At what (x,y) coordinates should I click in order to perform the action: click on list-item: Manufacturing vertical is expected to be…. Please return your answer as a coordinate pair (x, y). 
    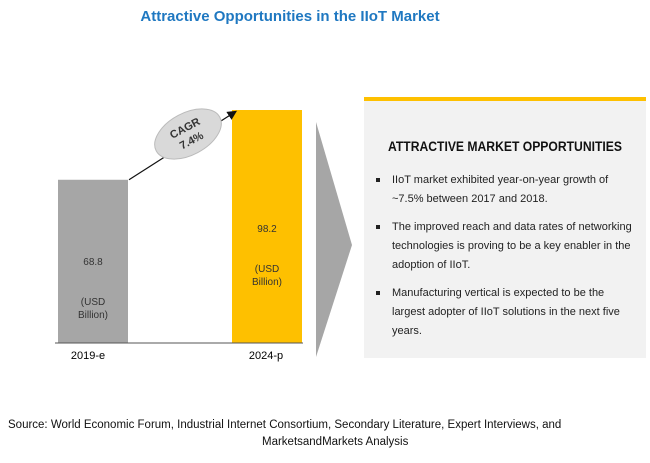
    Looking at the image, I should click on (505, 312).